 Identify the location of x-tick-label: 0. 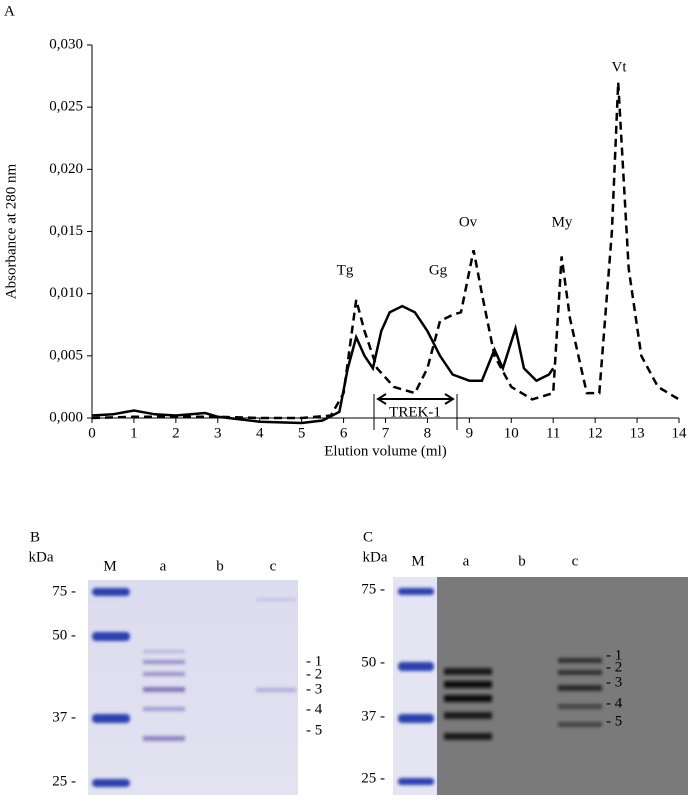
(92, 433).